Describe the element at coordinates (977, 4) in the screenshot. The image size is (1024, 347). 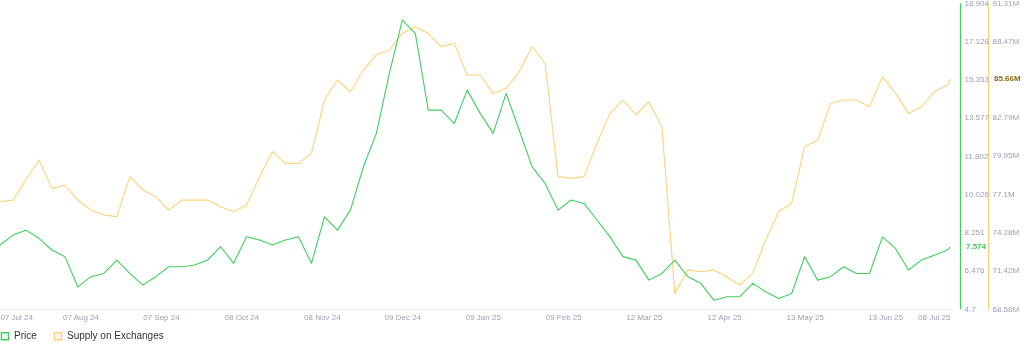
I see `y-tick-label: 18.904` at that location.